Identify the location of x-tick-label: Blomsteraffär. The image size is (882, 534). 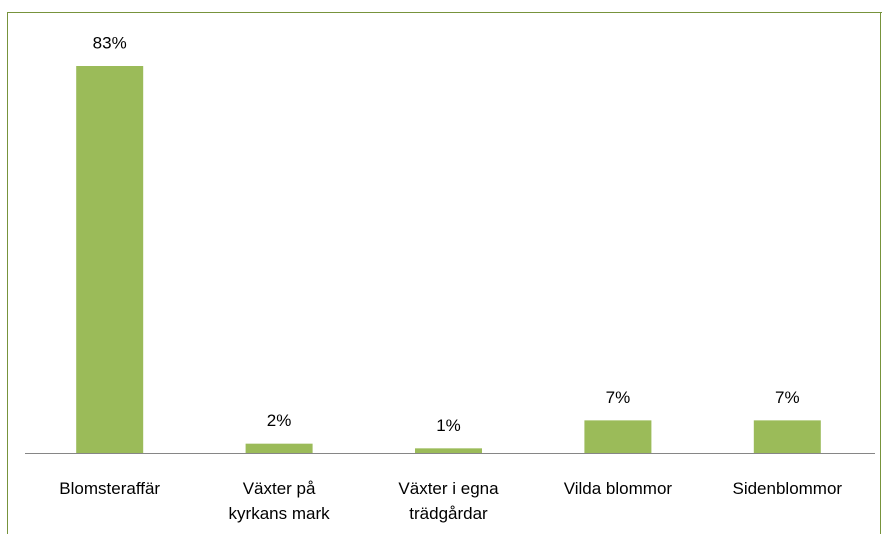
(110, 488).